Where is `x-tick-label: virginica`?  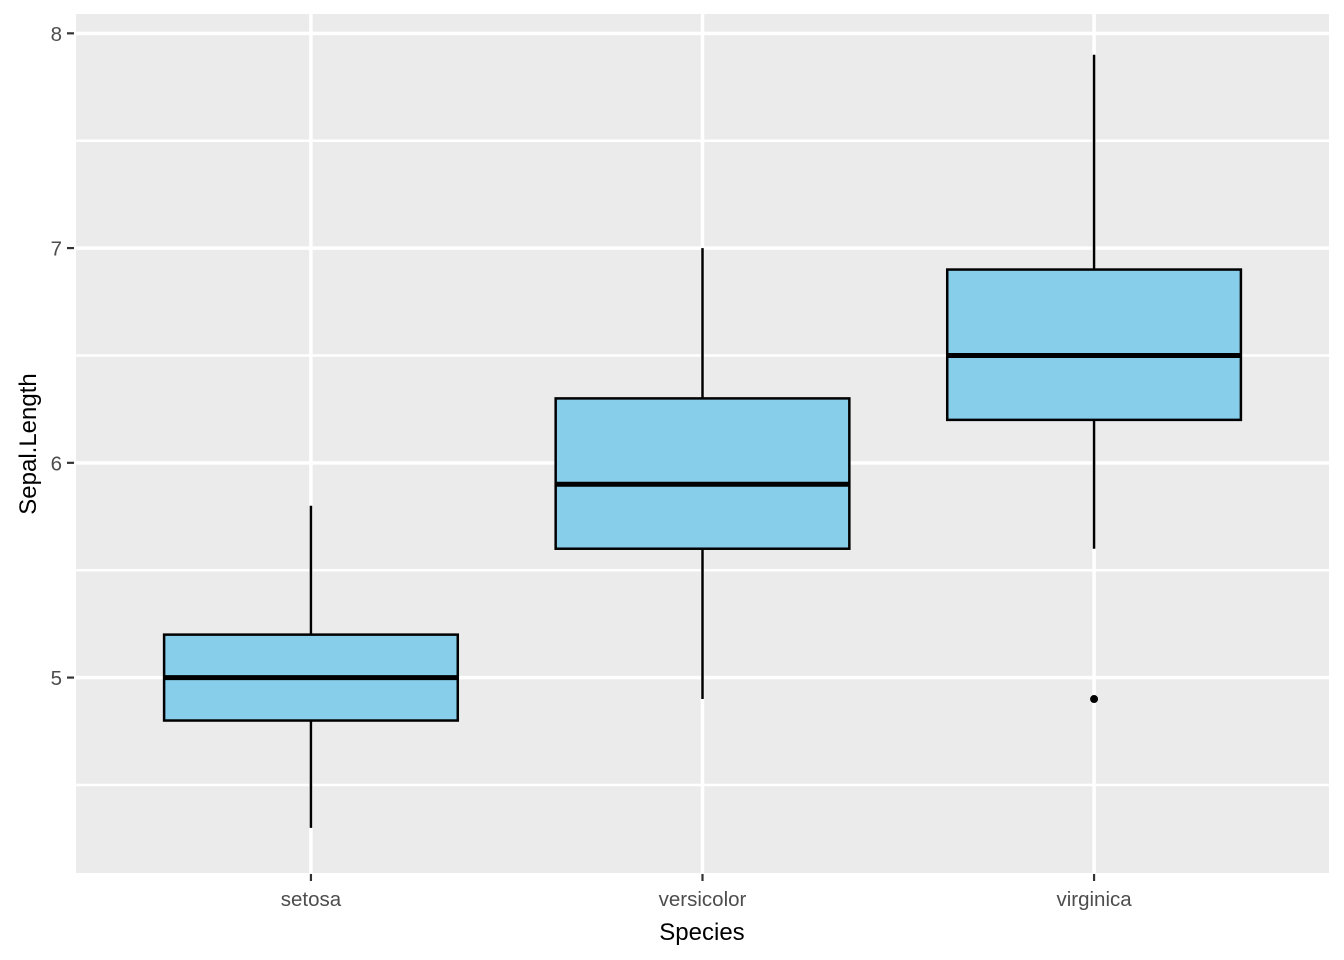
x-tick-label: virginica is located at coordinates (1094, 899).